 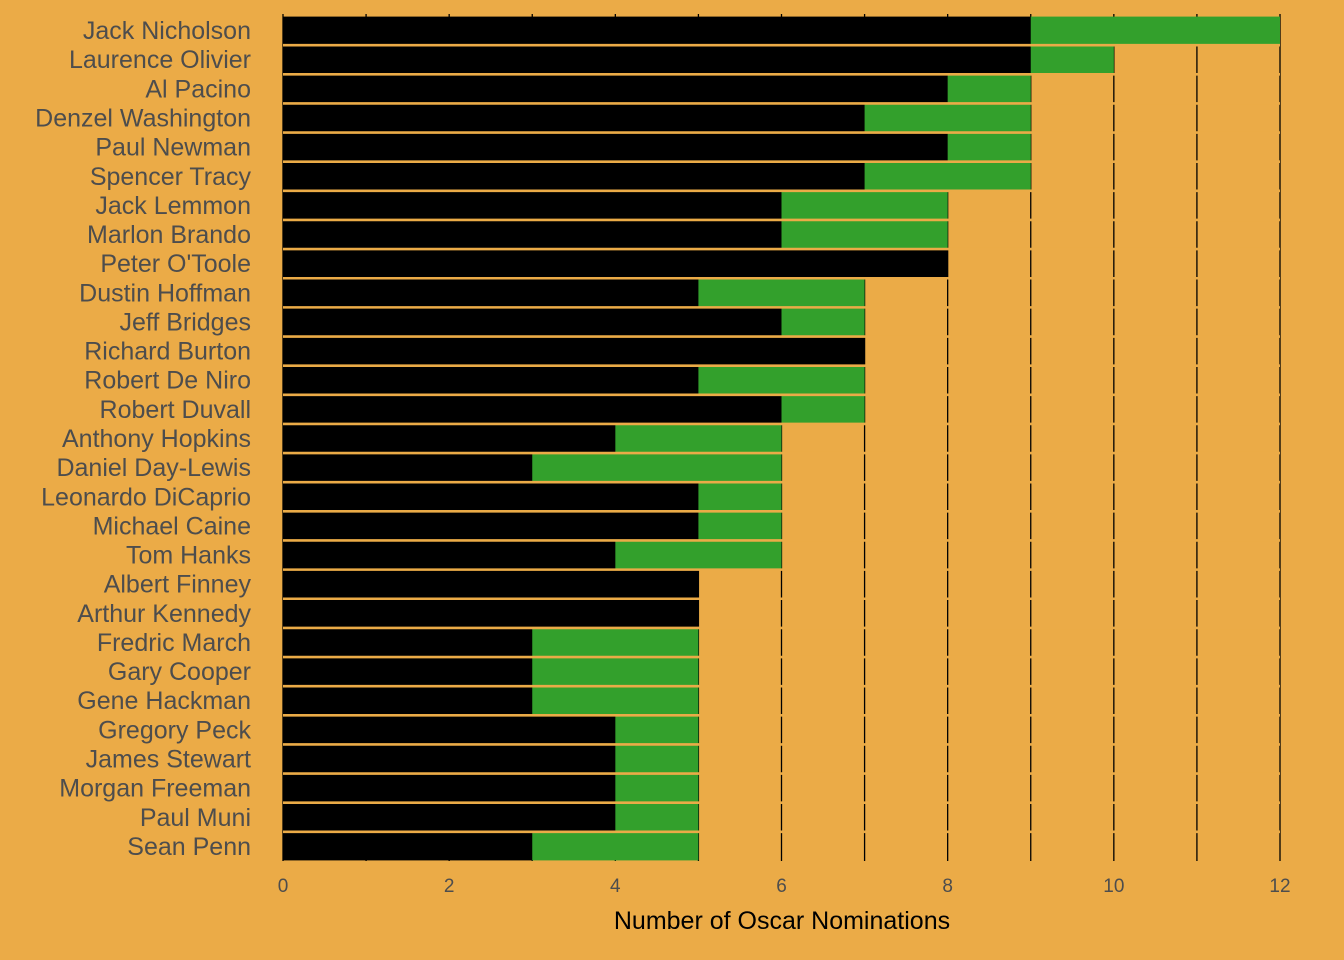 I want to click on x-tick-label: 4, so click(x=615, y=886).